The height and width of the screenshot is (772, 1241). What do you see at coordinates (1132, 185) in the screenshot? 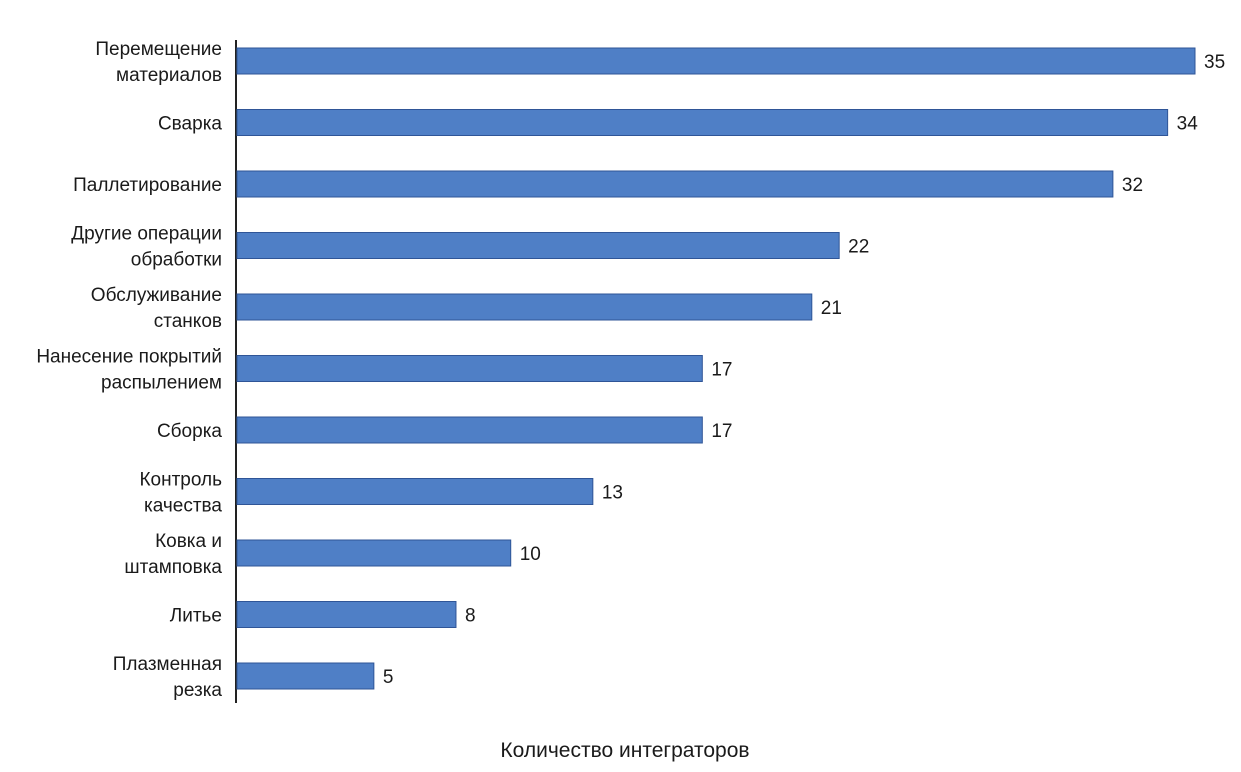
I see `bar-value-label: 32` at bounding box center [1132, 185].